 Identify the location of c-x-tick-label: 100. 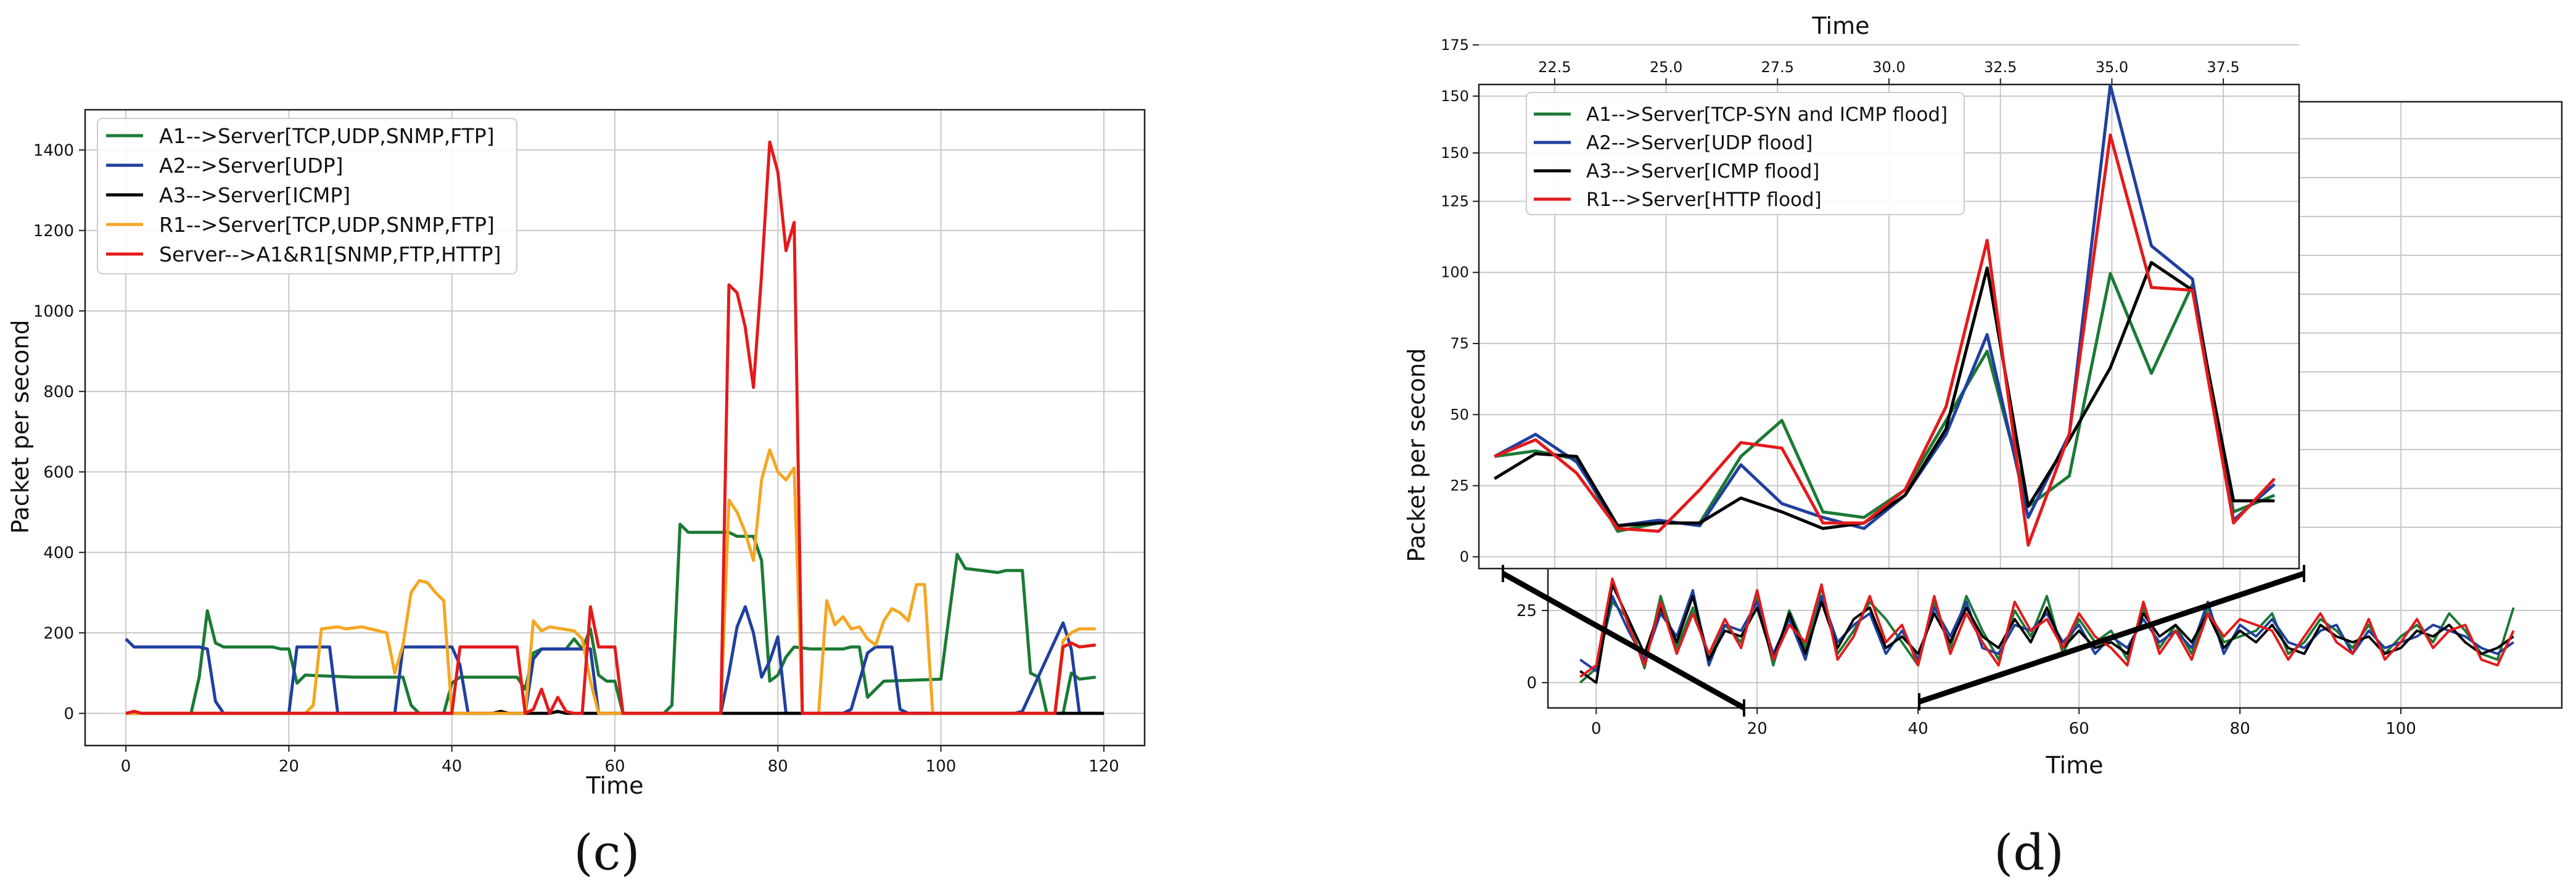
(941, 767).